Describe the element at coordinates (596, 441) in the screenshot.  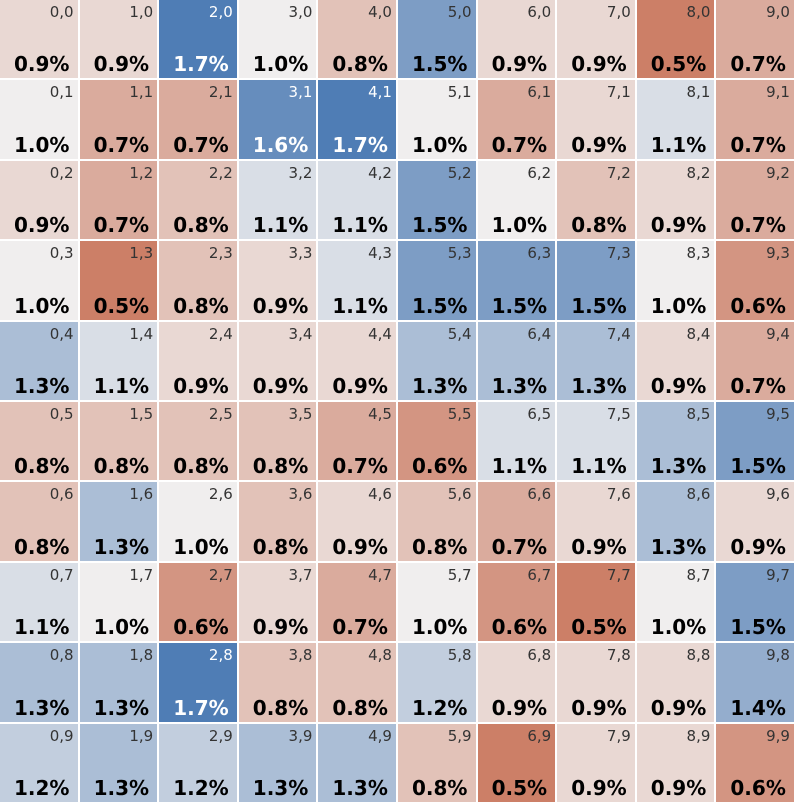
I see `heatmap-cell: 7,5 1.1%` at that location.